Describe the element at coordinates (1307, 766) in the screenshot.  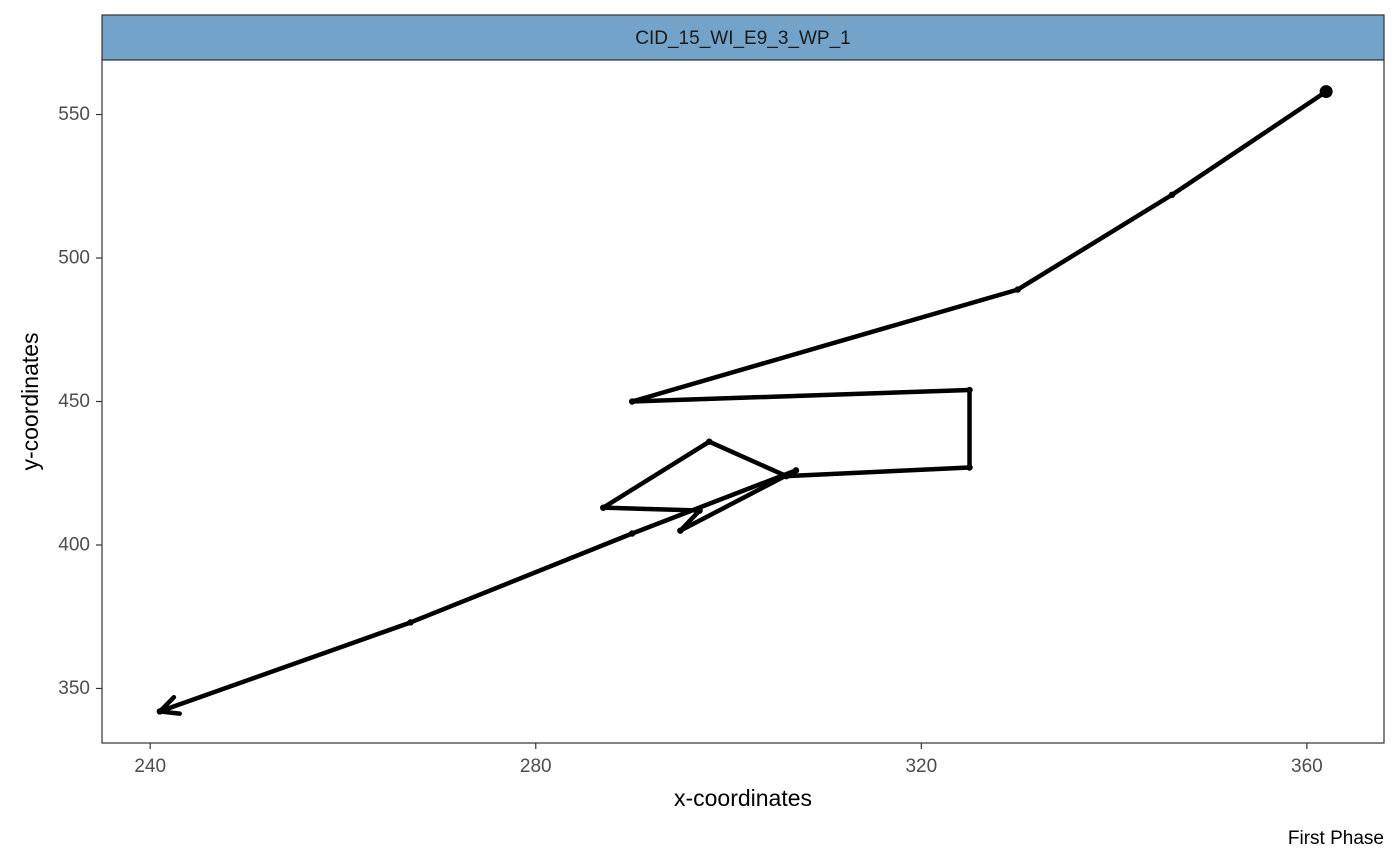
I see `x-tick-label: 360` at that location.